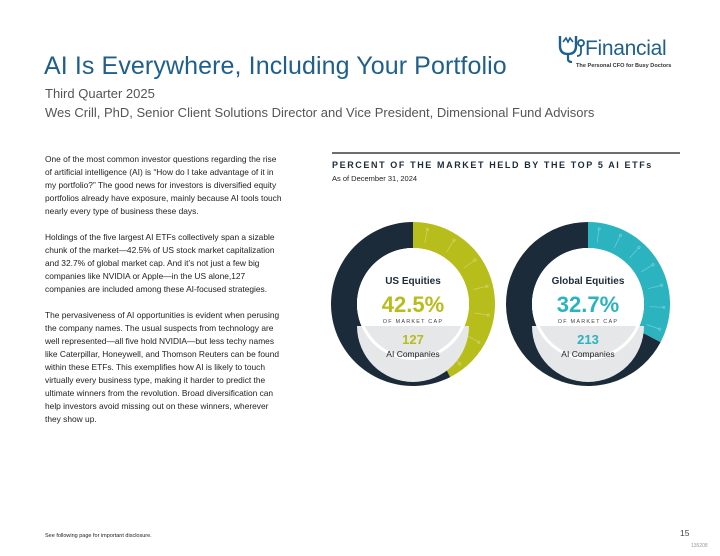 The image size is (720, 556). I want to click on donut-title: Global Equities, so click(588, 281).